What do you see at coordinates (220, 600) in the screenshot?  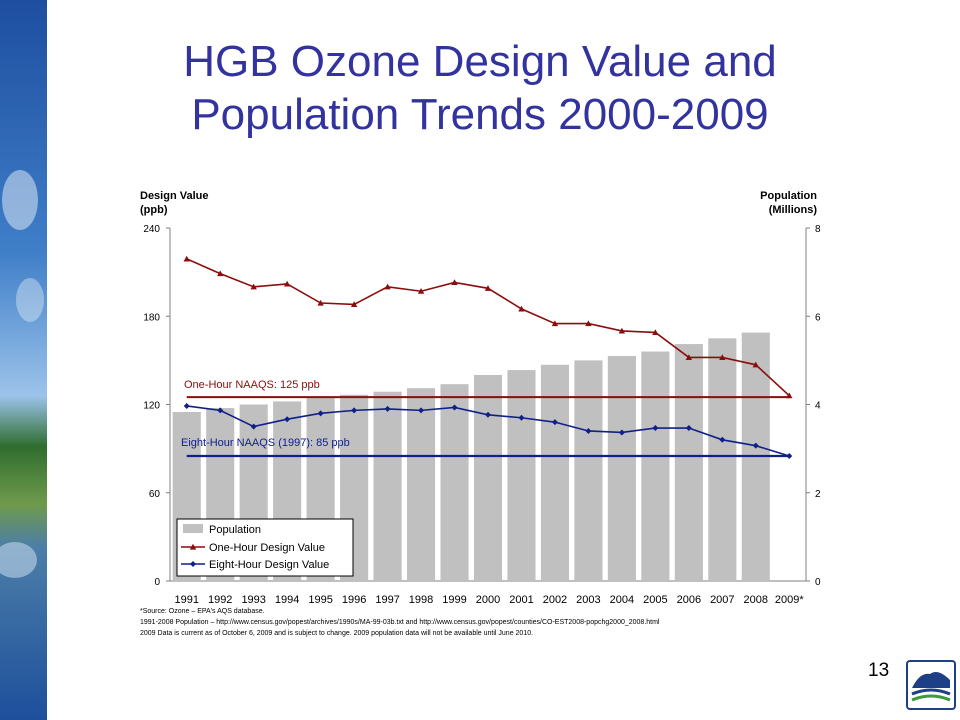 I see `x-tick-label: 1992` at bounding box center [220, 600].